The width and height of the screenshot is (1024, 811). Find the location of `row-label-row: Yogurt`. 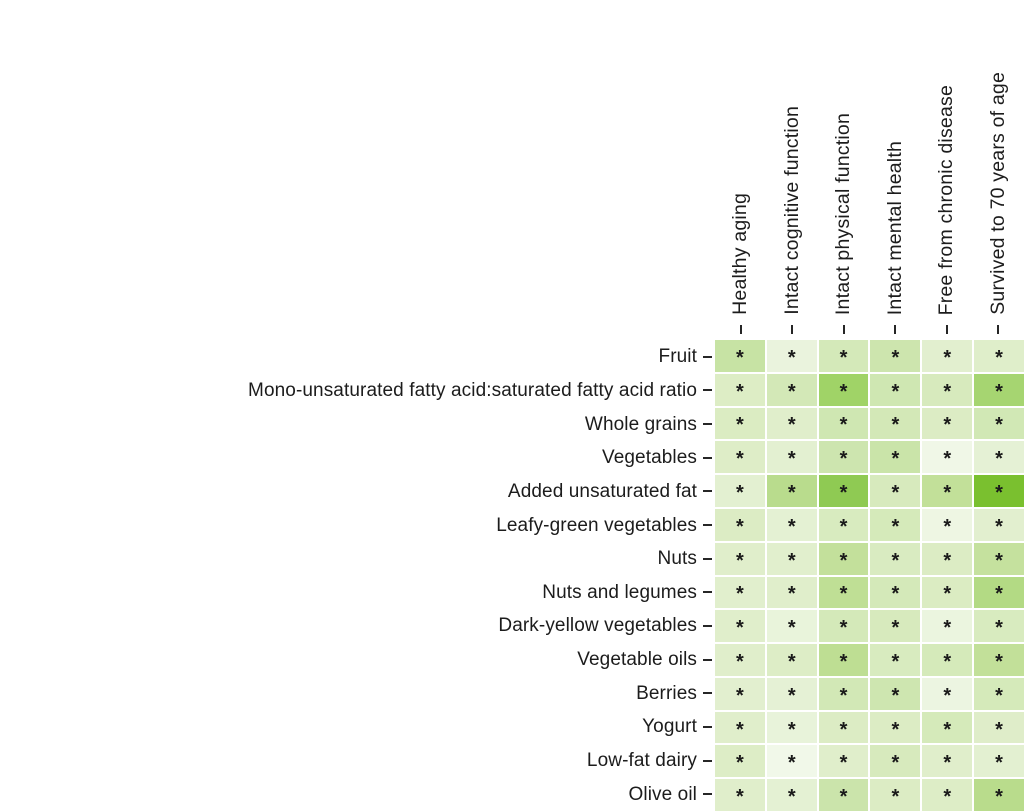

row-label-row: Yogurt is located at coordinates (356, 727).